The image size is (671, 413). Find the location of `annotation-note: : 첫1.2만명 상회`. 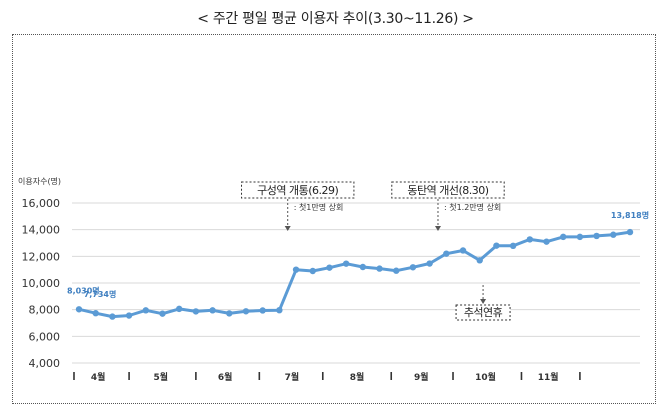

annotation-note: : 첫1.2만명 상회 is located at coordinates (472, 207).